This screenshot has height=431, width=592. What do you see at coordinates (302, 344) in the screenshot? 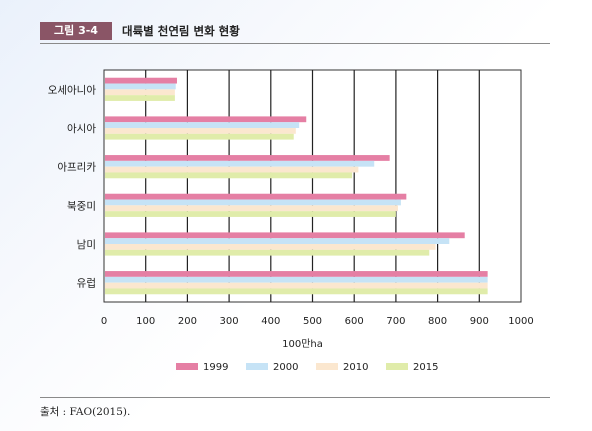
I see `x-axis-label: 100만ha` at bounding box center [302, 344].